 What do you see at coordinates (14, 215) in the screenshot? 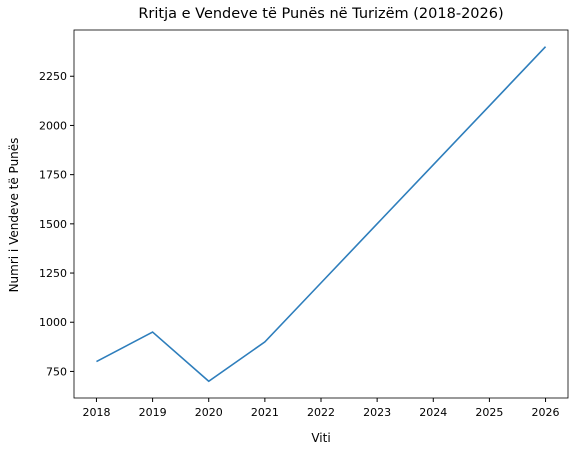
I see `y-axis-label: Numri i Vendeve të Punës` at bounding box center [14, 215].